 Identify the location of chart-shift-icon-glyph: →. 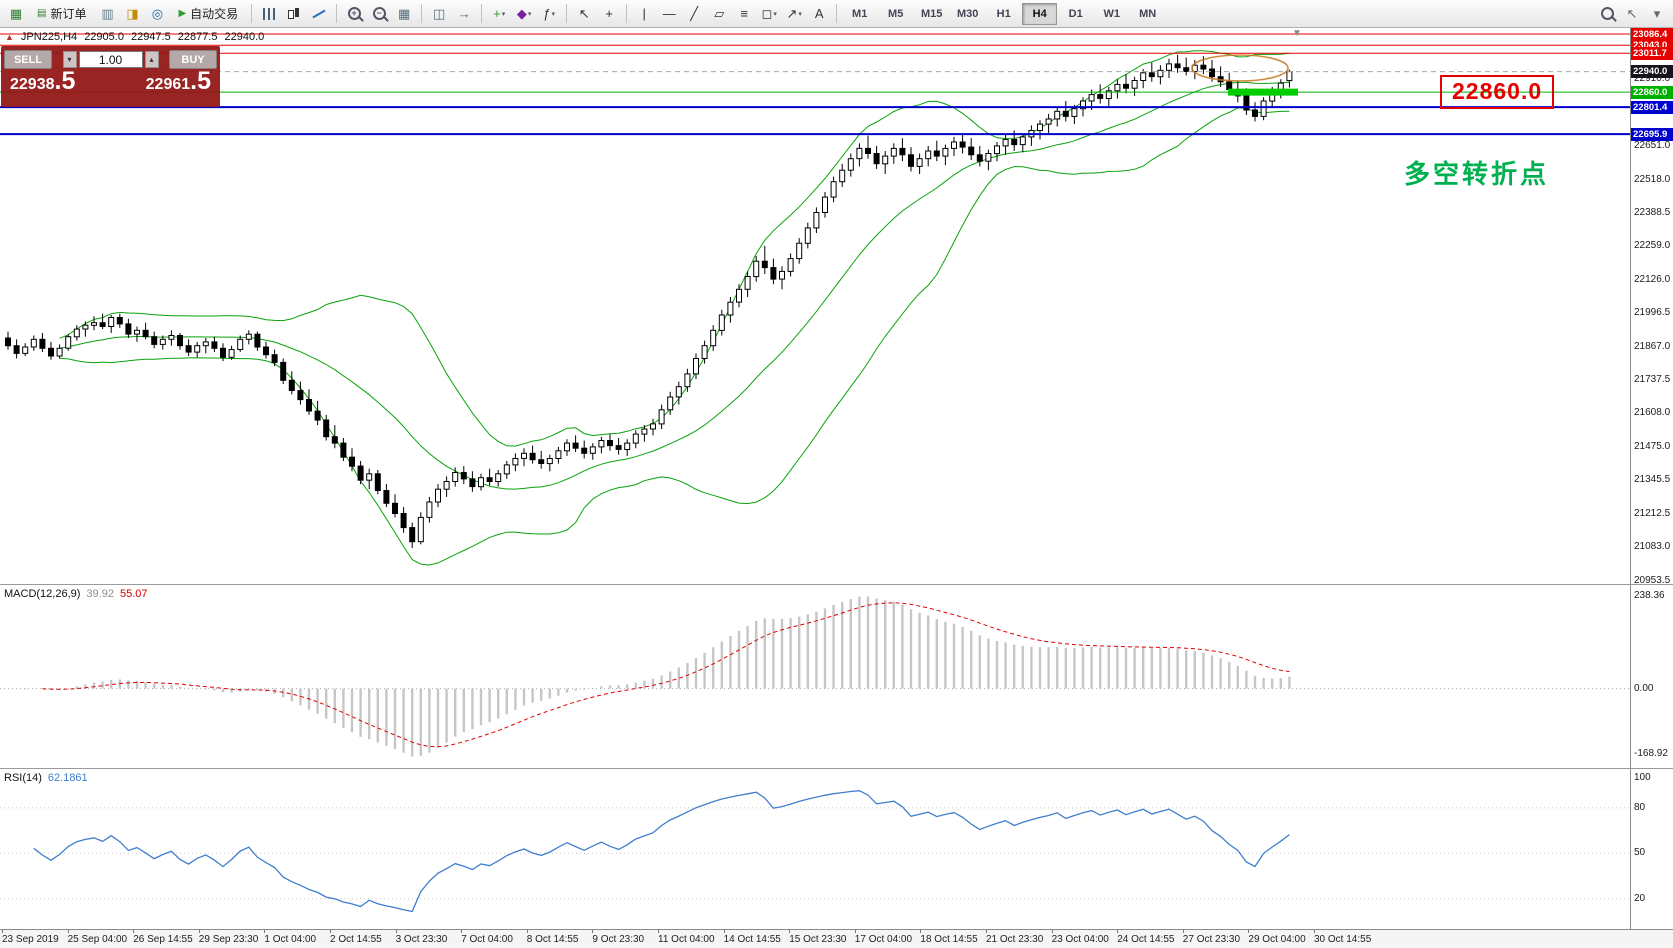
(464, 13).